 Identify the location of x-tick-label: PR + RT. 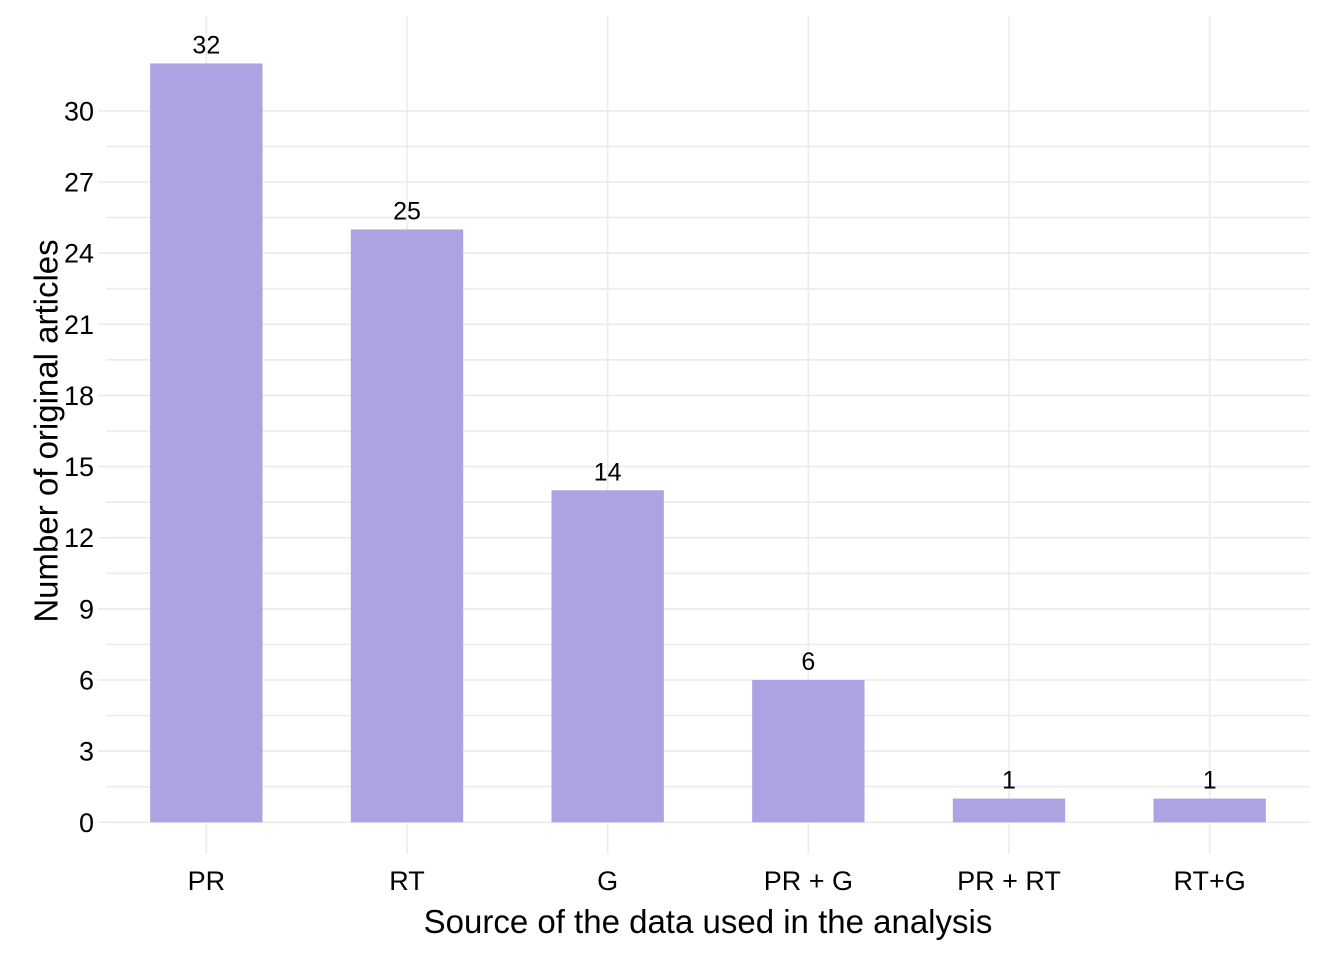
(1009, 881).